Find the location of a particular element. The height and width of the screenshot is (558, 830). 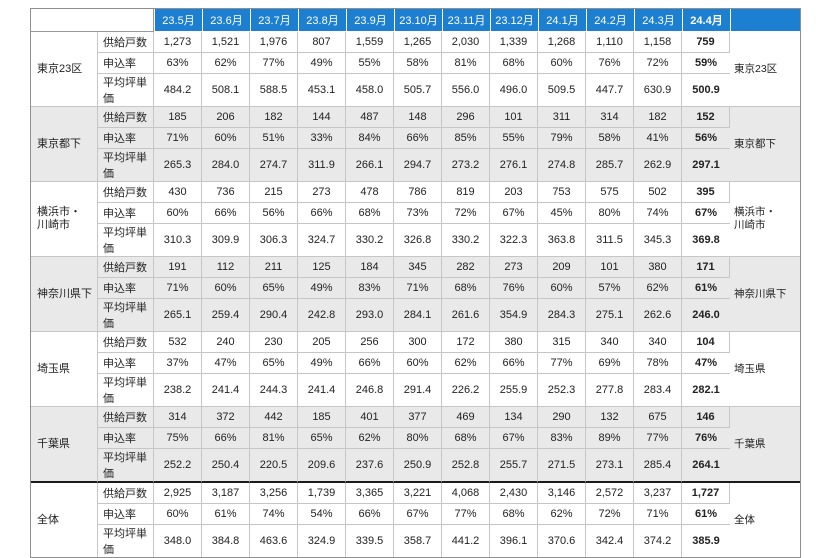

table-row: 申込率 37% 47% 65% 49% 66% 60% 62% 66% 77% 69% 78% 47% is located at coordinates (415, 363).